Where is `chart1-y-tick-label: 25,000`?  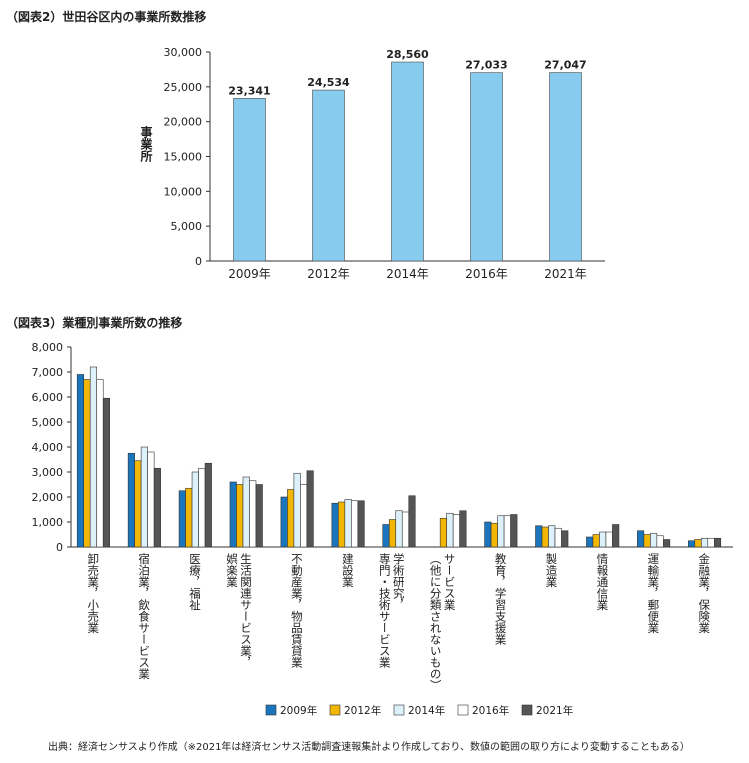 chart1-y-tick-label: 25,000 is located at coordinates (183, 87).